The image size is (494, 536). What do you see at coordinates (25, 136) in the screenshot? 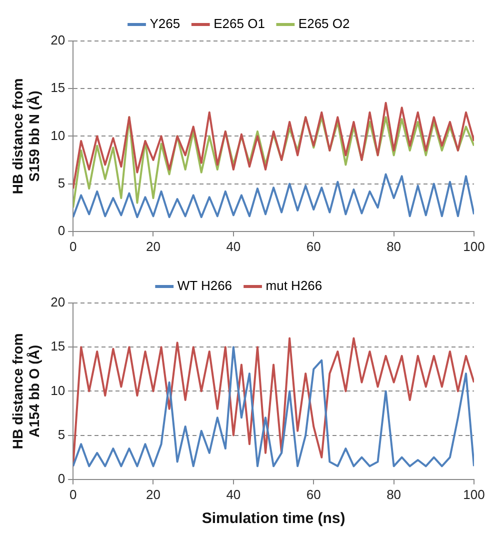
I see `y-axis-title: HB distance from S159 bb N (Å)` at bounding box center [25, 136].